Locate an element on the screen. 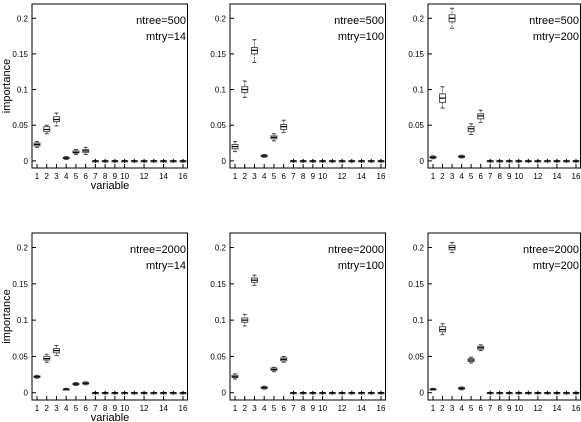  y-axis-label: importance is located at coordinates (7, 316).